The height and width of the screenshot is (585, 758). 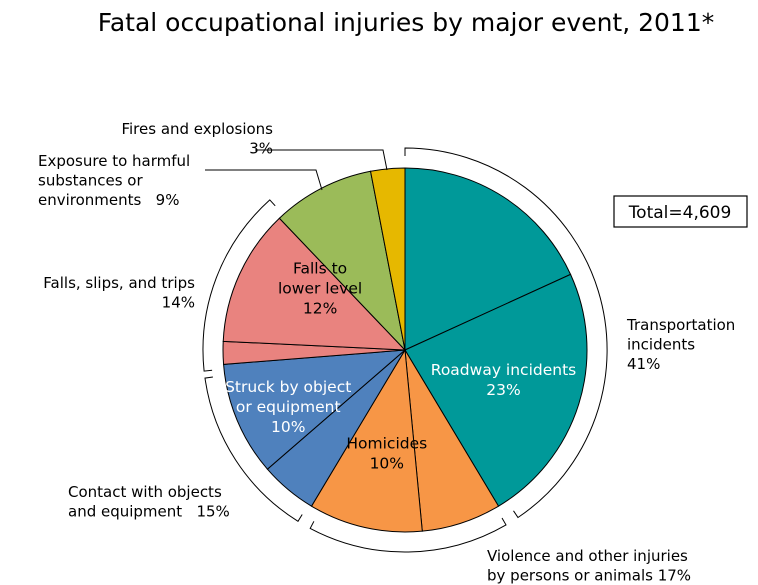 I want to click on slice-transportation-incidents-other, so click(x=488, y=259).